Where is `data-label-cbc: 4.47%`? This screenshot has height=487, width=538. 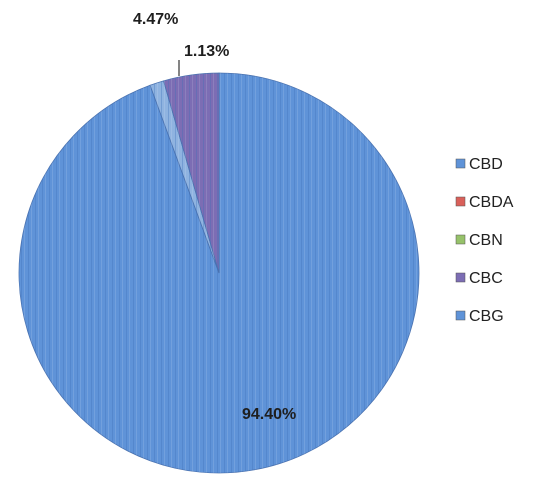 data-label-cbc: 4.47% is located at coordinates (155, 19).